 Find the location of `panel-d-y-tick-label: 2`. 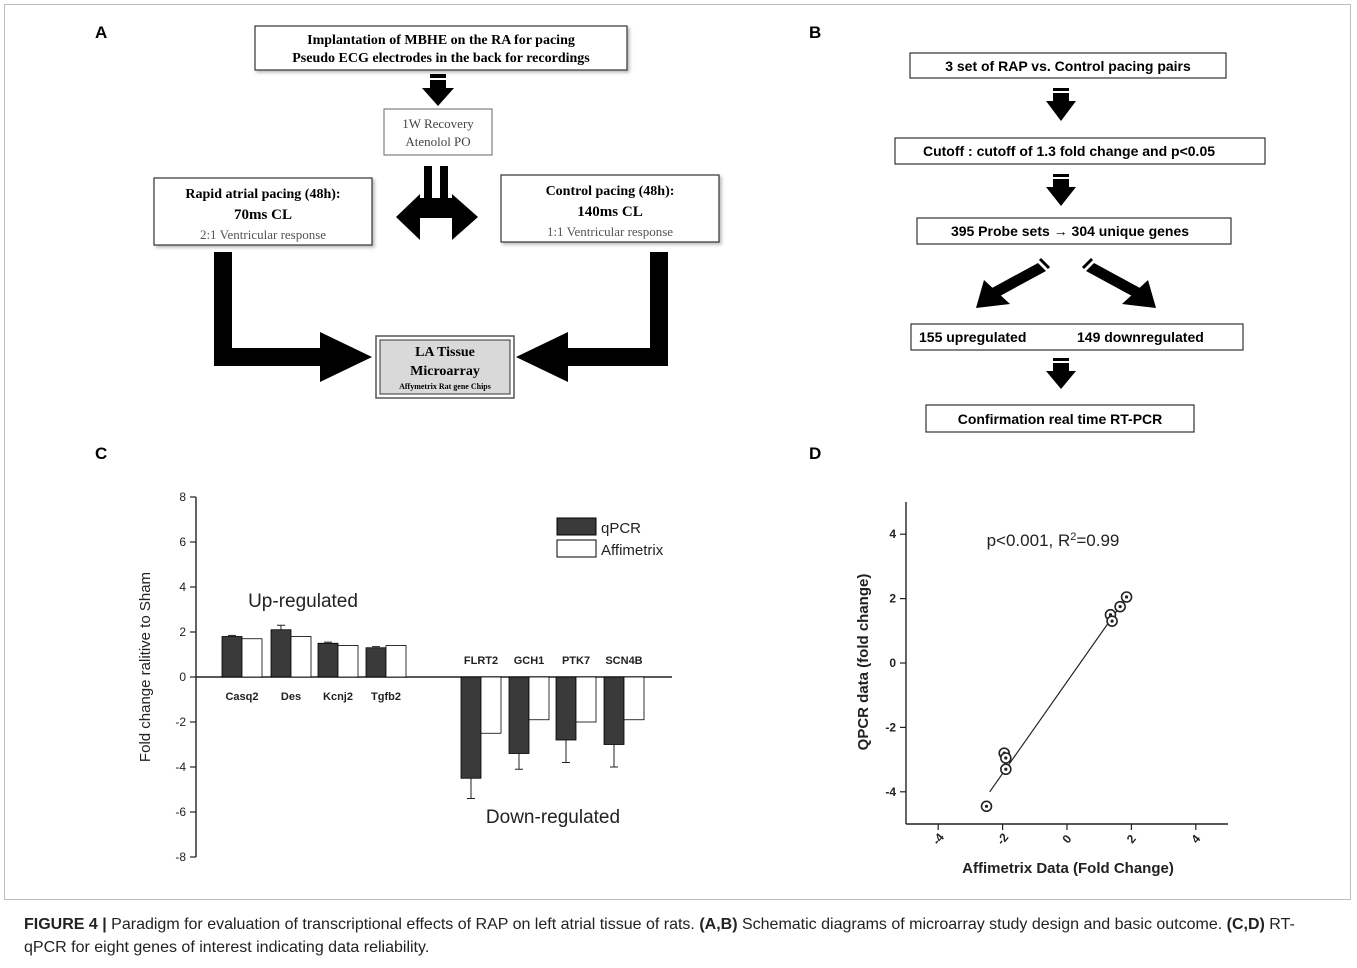

panel-d-y-tick-label: 2 is located at coordinates (892, 599).